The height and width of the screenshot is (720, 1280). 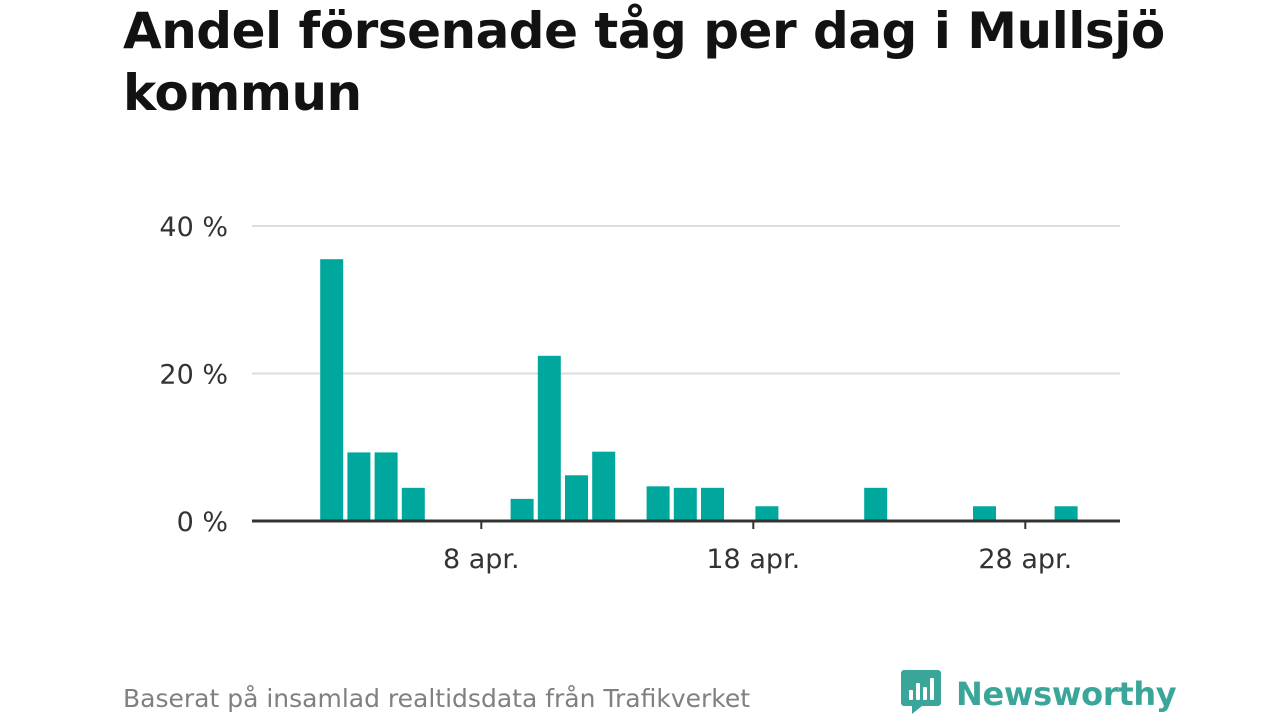 What do you see at coordinates (193, 227) in the screenshot?
I see `y-tick-label: 40 %` at bounding box center [193, 227].